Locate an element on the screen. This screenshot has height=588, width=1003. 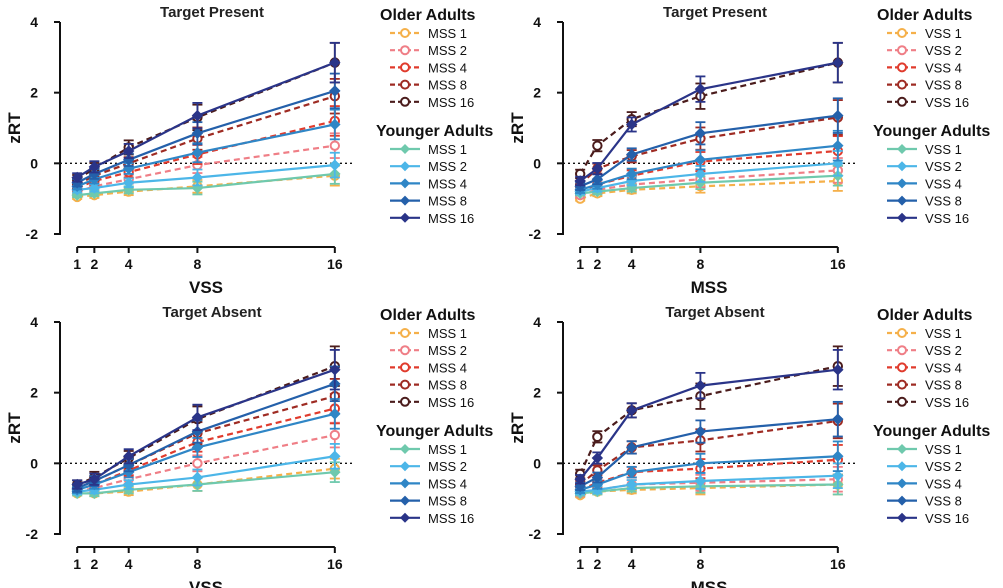
chart-title: Target Present is located at coordinates (212, 12).